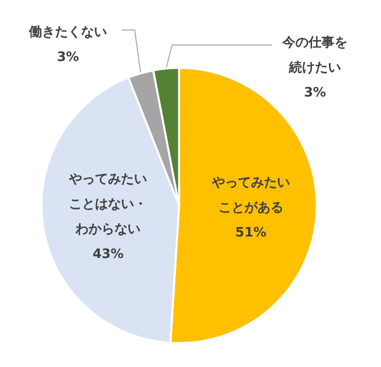 This screenshot has height=367, width=381. What do you see at coordinates (108, 254) in the screenshot?
I see `data-label: 43%` at bounding box center [108, 254].